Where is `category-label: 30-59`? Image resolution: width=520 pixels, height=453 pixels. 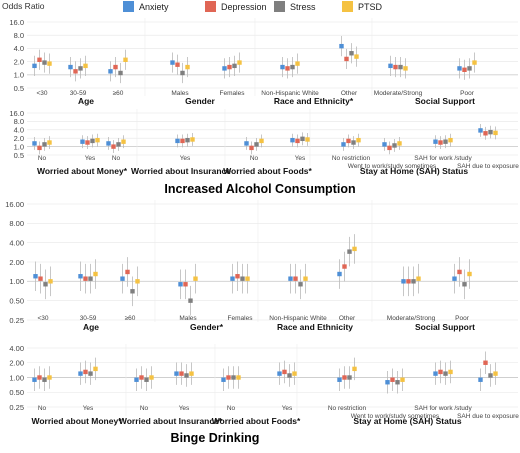 category-label: 30-59 is located at coordinates (88, 318).